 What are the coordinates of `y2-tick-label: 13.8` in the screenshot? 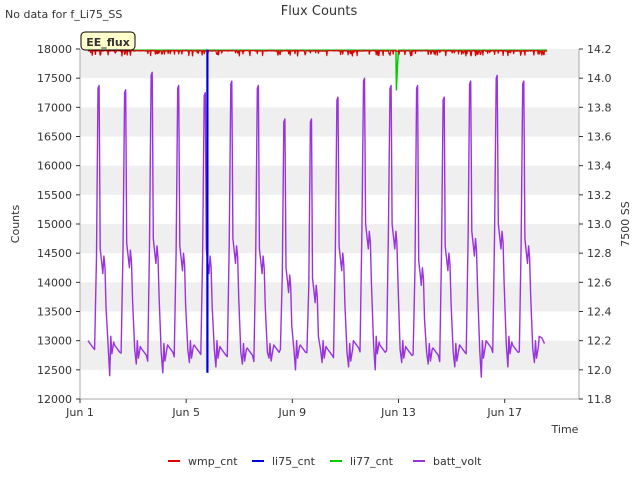 It's located at (599, 107).